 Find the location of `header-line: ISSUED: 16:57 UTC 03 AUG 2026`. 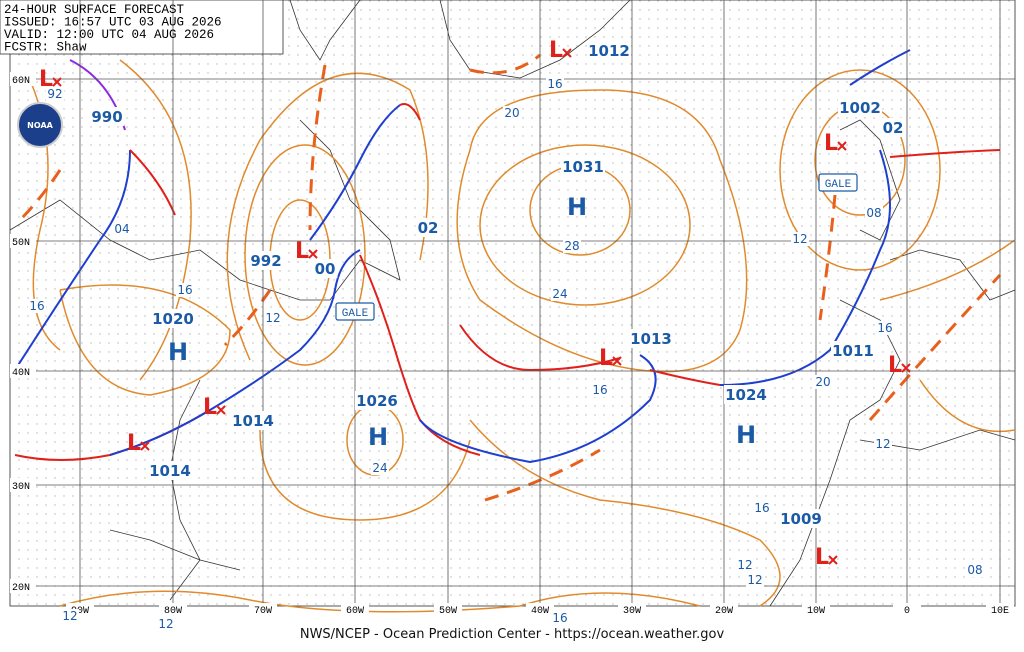

header-line: ISSUED: 16:57 UTC 03 AUG 2026 is located at coordinates (113, 23).